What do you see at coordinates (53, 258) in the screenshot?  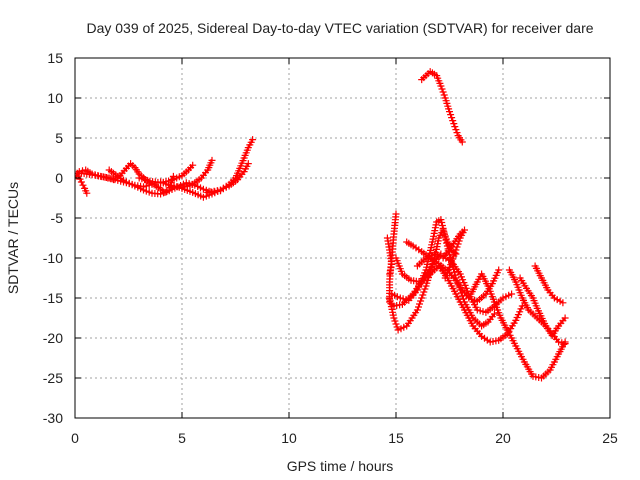 I see `y-tick-label: -10` at bounding box center [53, 258].